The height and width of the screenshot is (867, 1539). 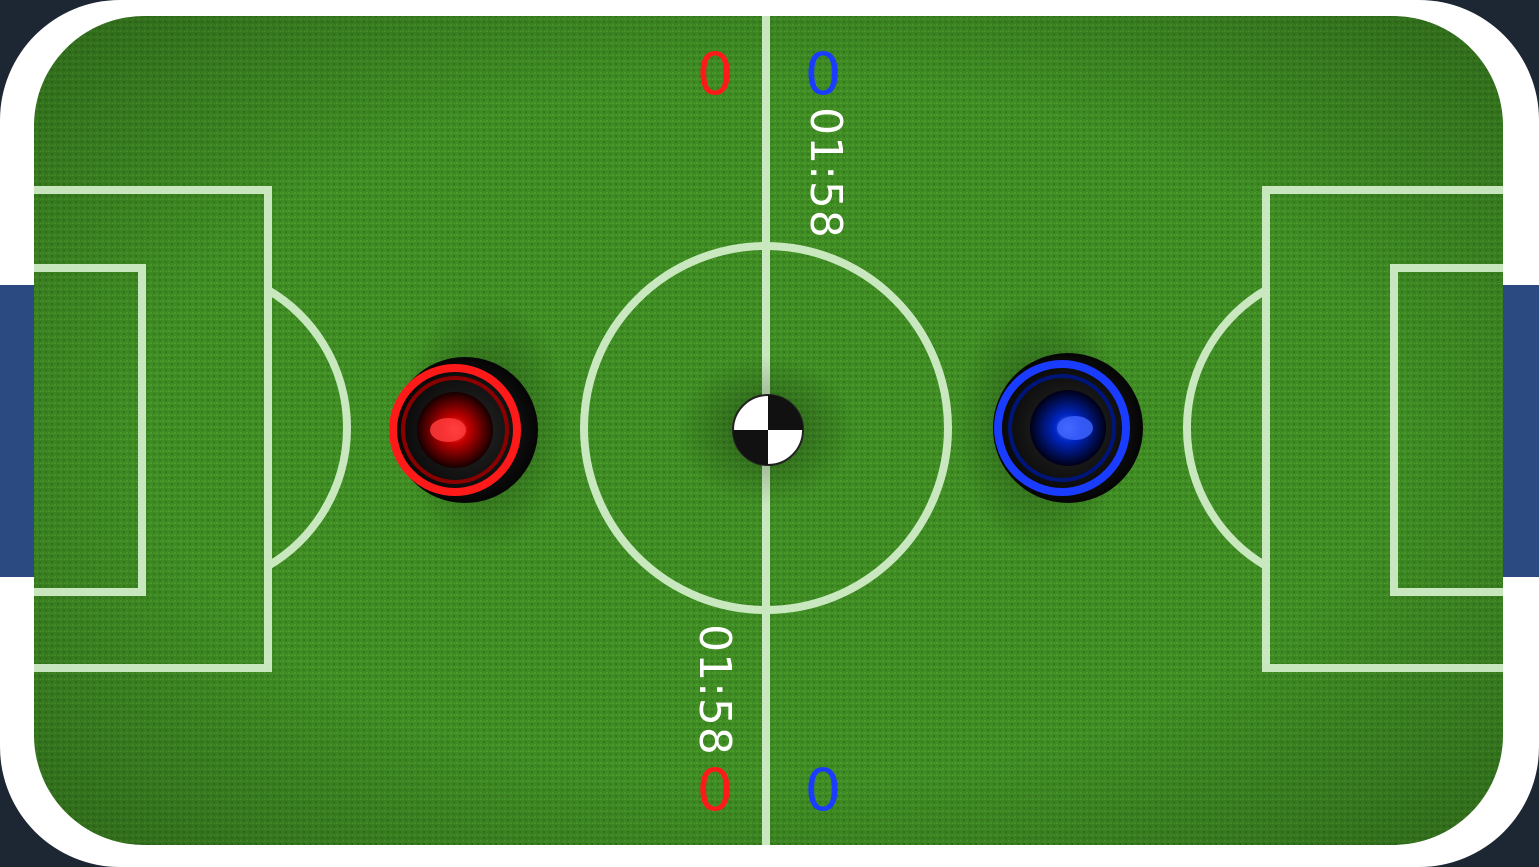 I want to click on bottom-red-score: 0, so click(x=715, y=790).